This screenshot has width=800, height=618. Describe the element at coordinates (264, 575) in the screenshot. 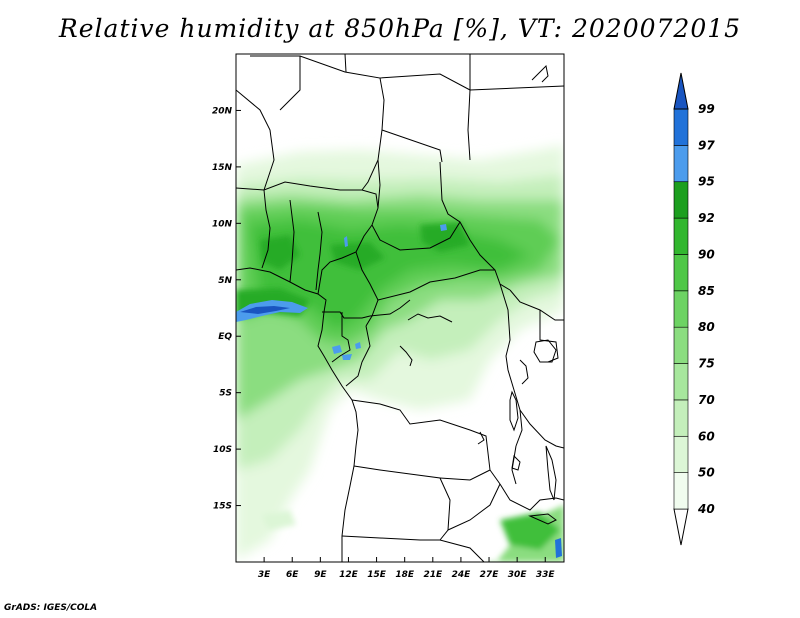

I see `x-tick-label: 3E` at that location.